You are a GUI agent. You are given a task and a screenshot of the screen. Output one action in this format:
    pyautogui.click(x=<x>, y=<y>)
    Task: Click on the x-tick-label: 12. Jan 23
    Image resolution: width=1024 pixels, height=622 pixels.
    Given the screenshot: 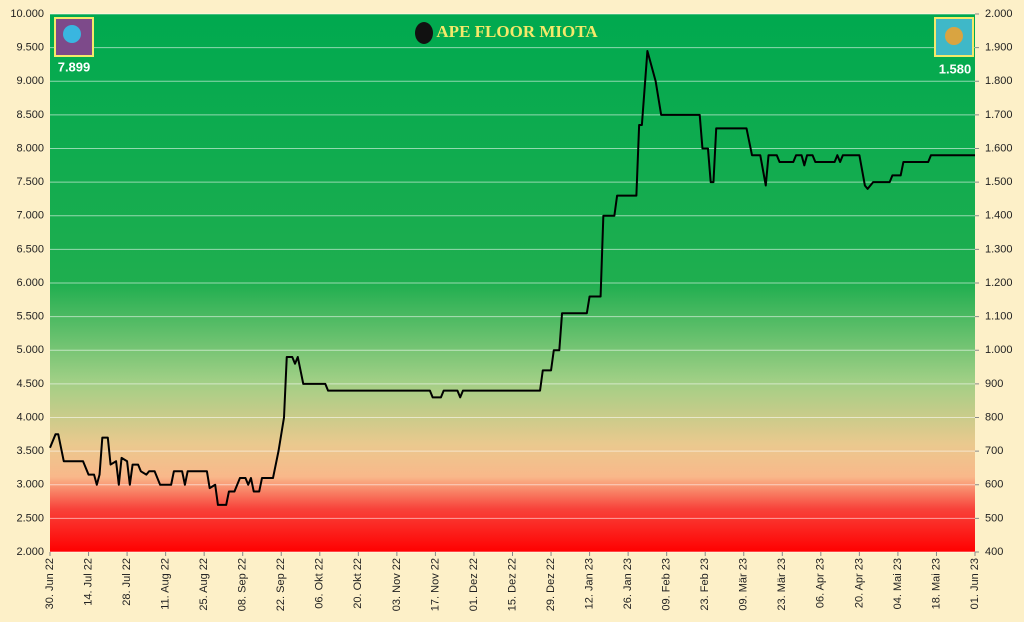 What is the action you would take?
    pyautogui.click(x=589, y=583)
    